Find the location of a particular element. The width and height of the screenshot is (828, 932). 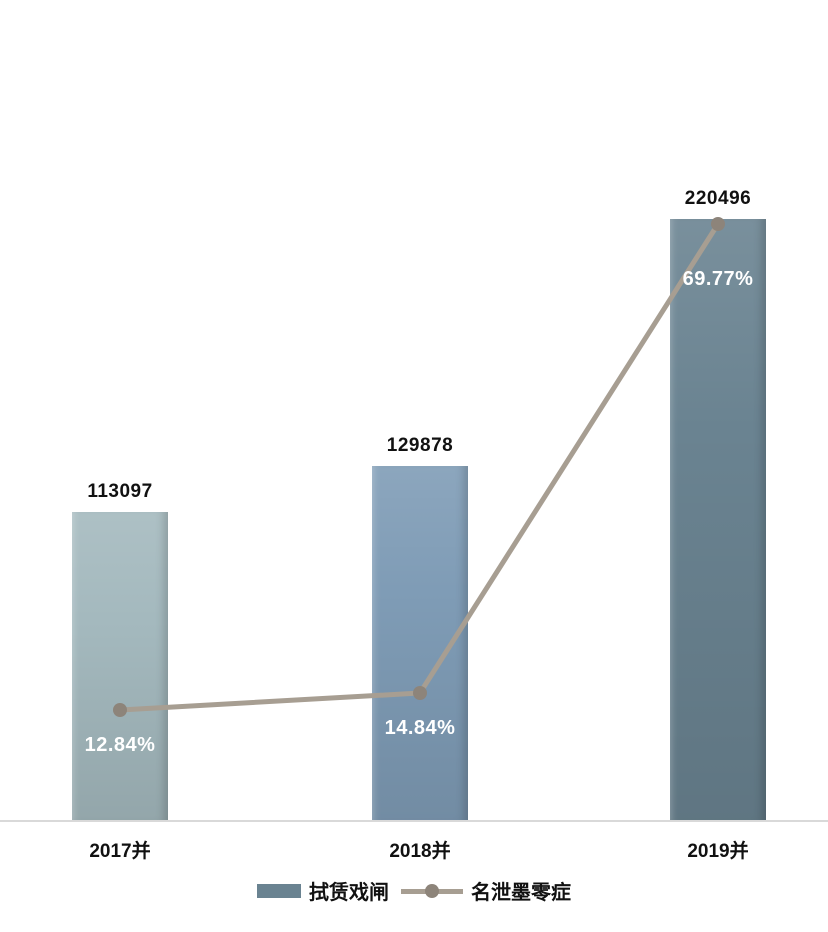

bar-2017并 is located at coordinates (120, 666).